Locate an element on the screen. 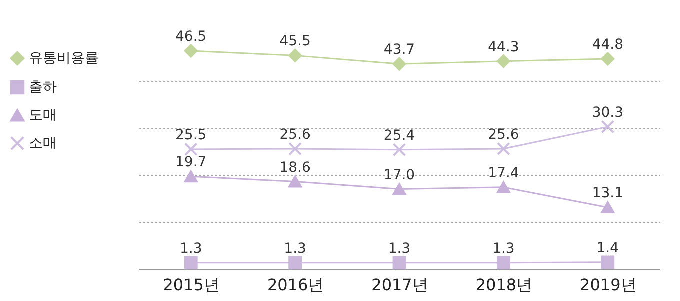  legend-label: 출하 is located at coordinates (43, 88).